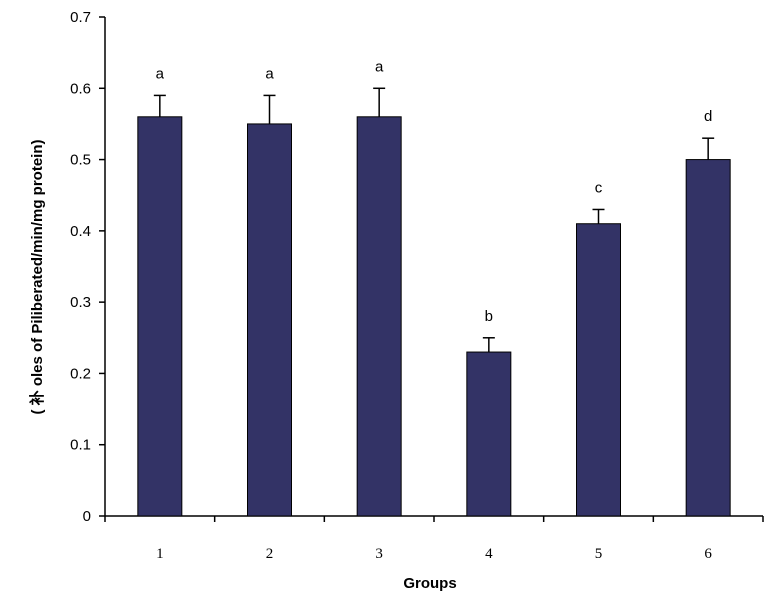  What do you see at coordinates (80, 88) in the screenshot?
I see `y-tick-label: 0.6` at bounding box center [80, 88].